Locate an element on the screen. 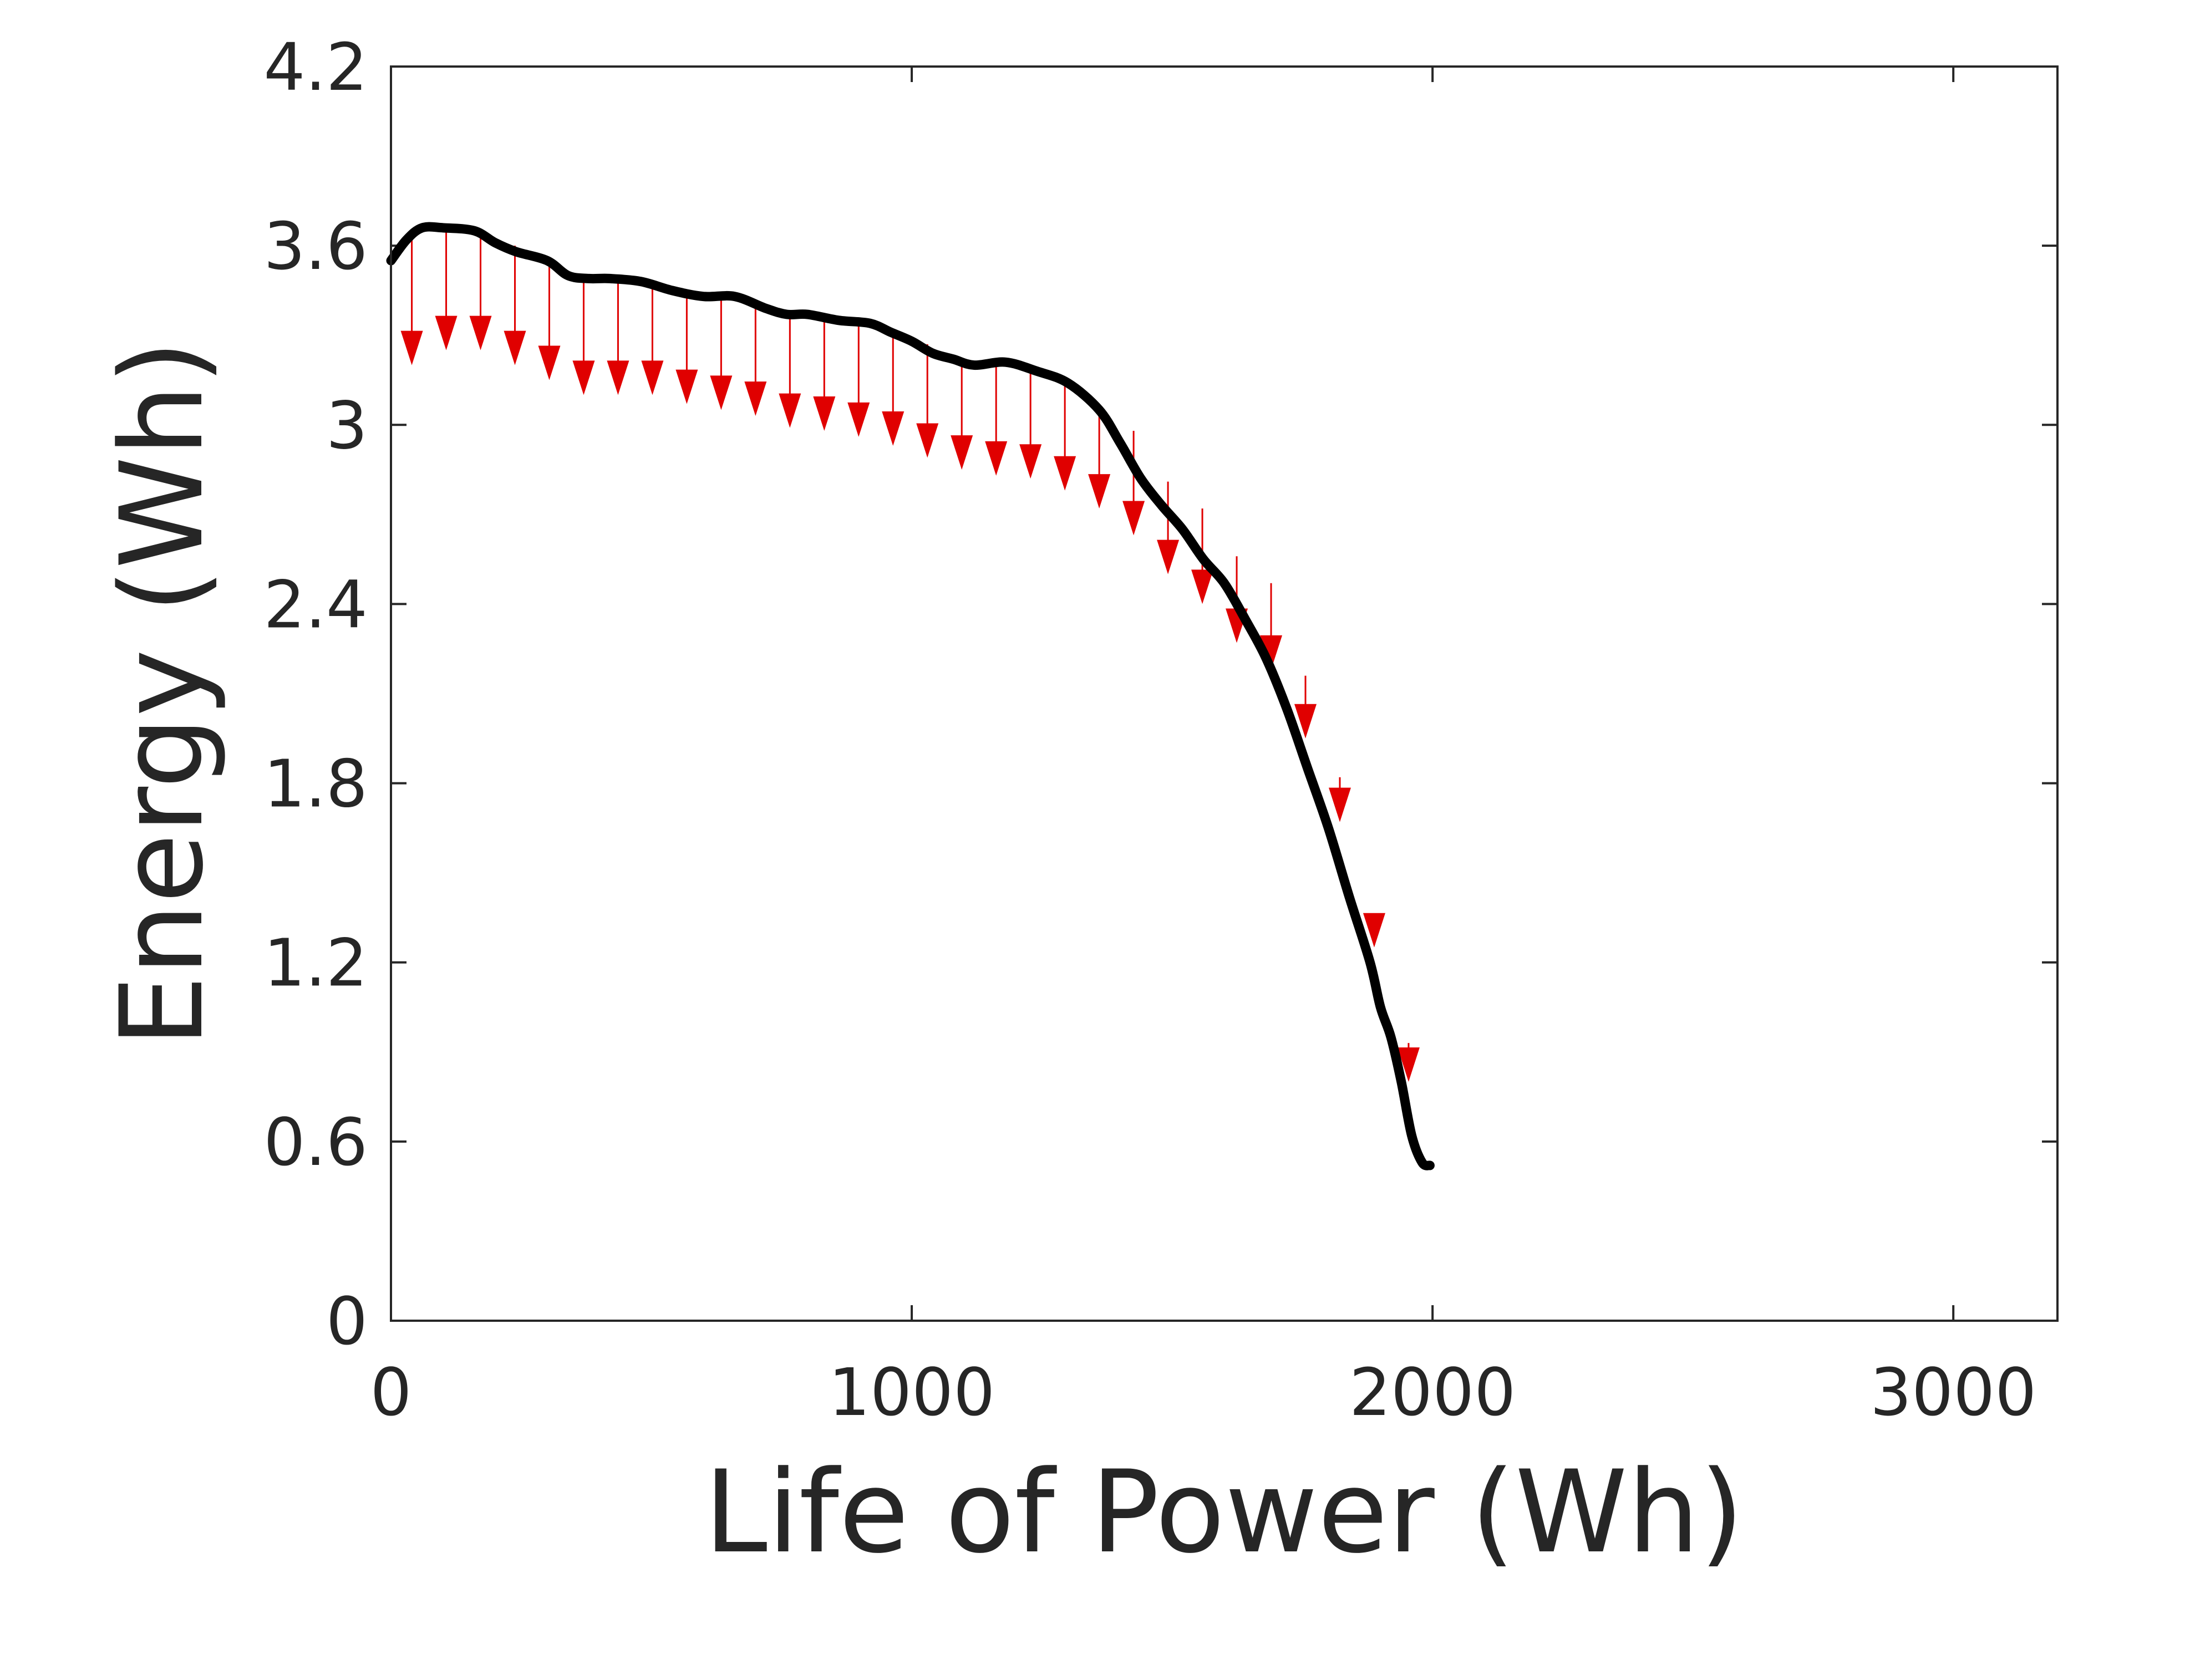  x-tick-label: 1000 is located at coordinates (912, 1392).